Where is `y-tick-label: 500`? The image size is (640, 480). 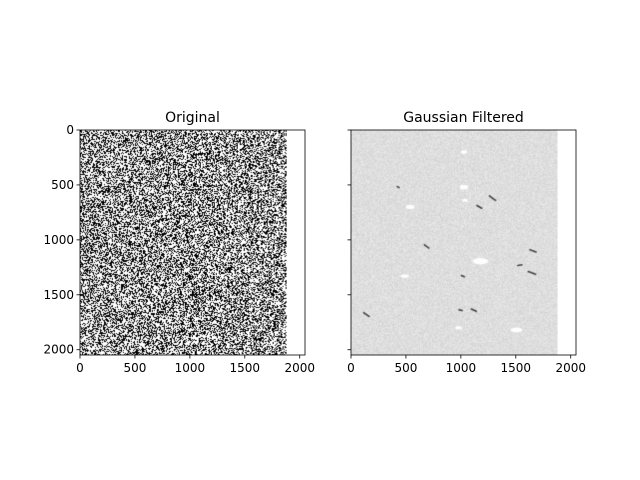
y-tick-label: 500 is located at coordinates (62, 185).